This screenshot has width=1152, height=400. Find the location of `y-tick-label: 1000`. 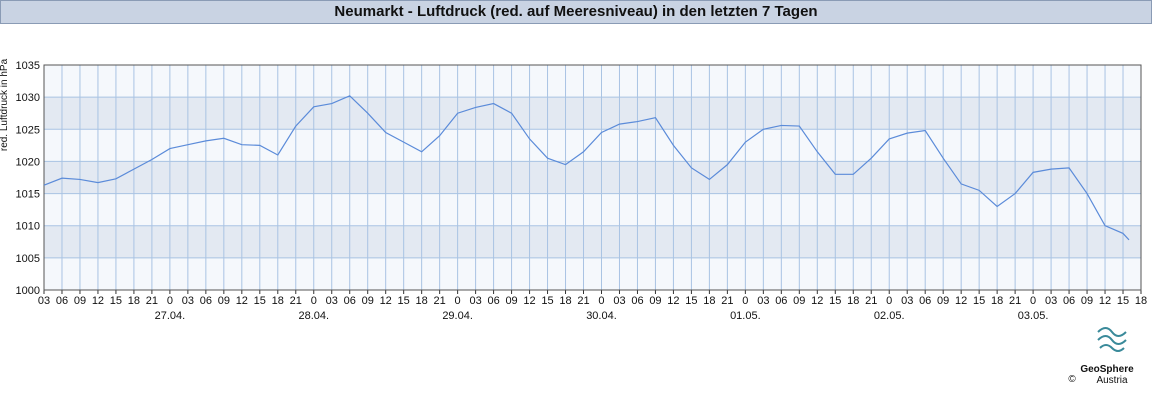

y-tick-label: 1000 is located at coordinates (28, 291).